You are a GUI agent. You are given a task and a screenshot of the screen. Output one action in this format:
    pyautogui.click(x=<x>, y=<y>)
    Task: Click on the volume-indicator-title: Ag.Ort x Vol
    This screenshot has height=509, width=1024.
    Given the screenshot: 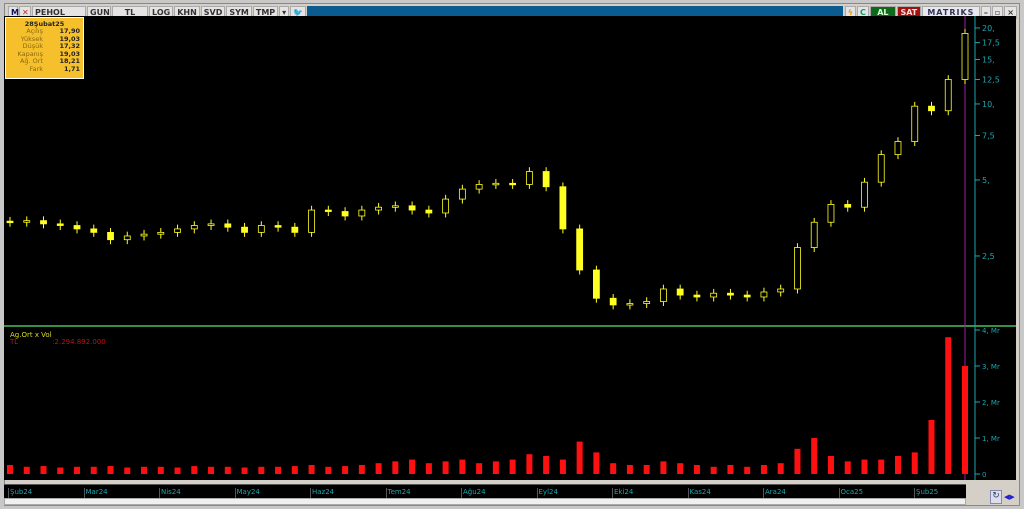 What is the action you would take?
    pyautogui.click(x=31, y=335)
    